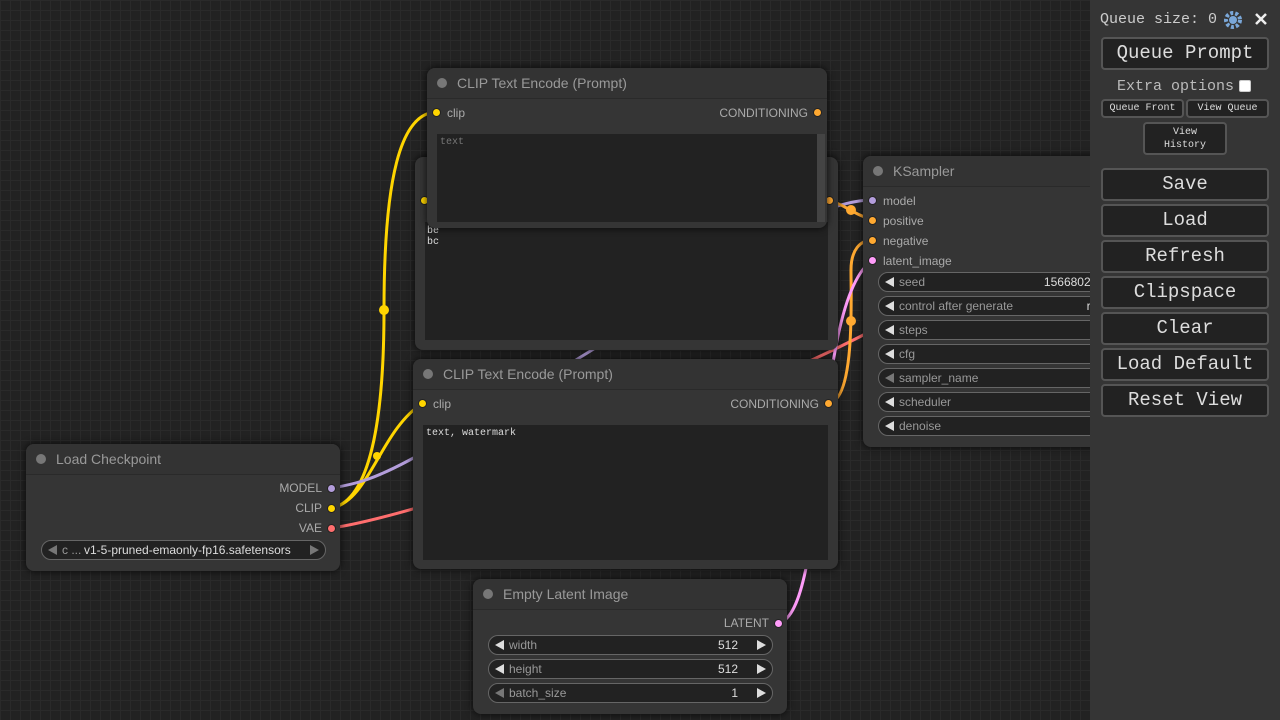 The image size is (1280, 720). I want to click on output-label: LATENT, so click(746, 623).